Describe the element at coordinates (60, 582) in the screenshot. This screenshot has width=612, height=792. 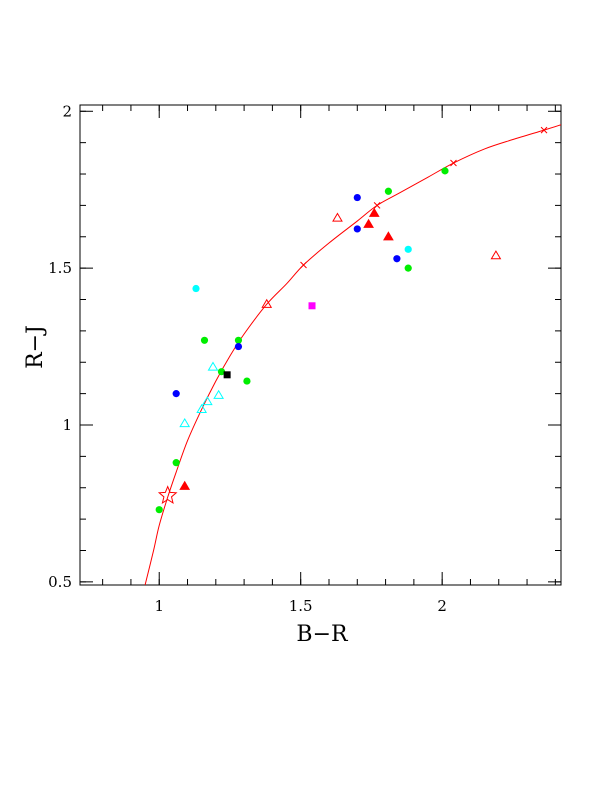
I see `y-tick-label: 0.5` at that location.